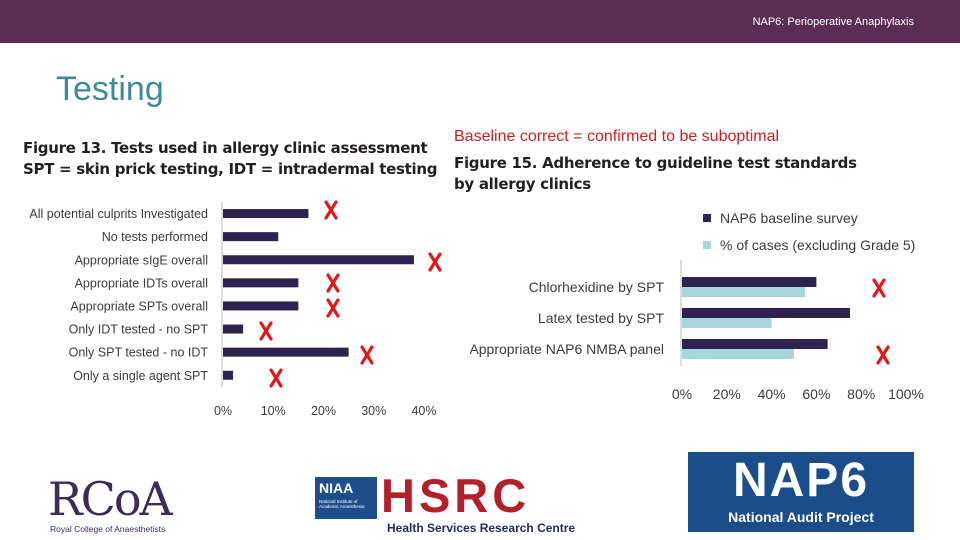 The image size is (960, 540). Describe the element at coordinates (566, 349) in the screenshot. I see `figure15-category-label: Appropriate NAP6 NMBA panel` at that location.